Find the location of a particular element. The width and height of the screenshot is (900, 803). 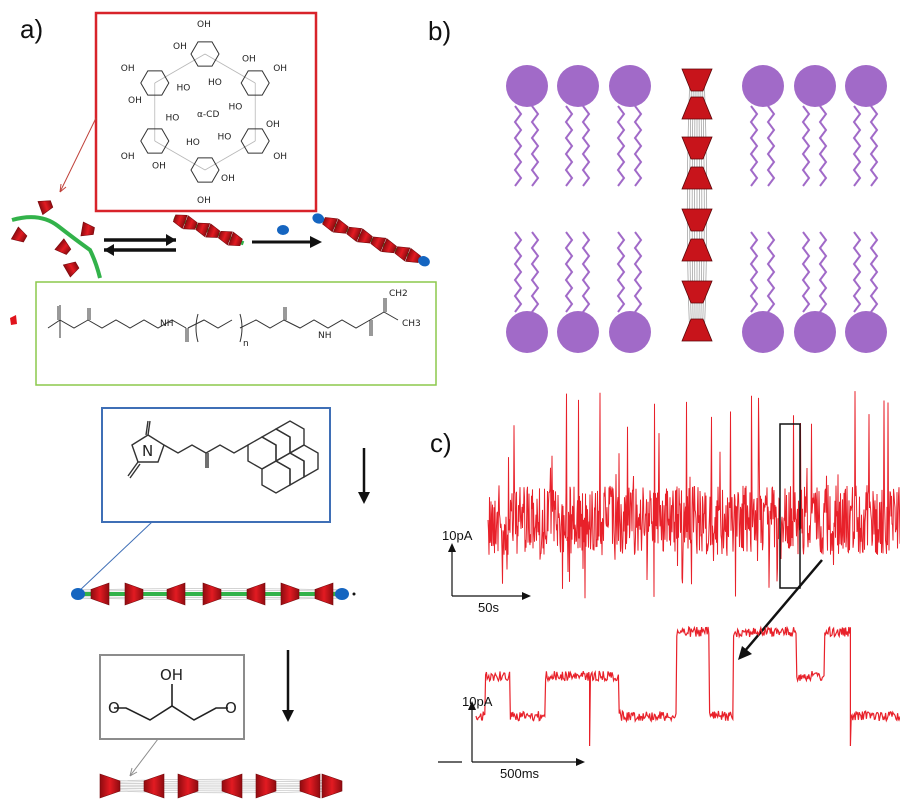

peg-nh-left: NH is located at coordinates (167, 324).